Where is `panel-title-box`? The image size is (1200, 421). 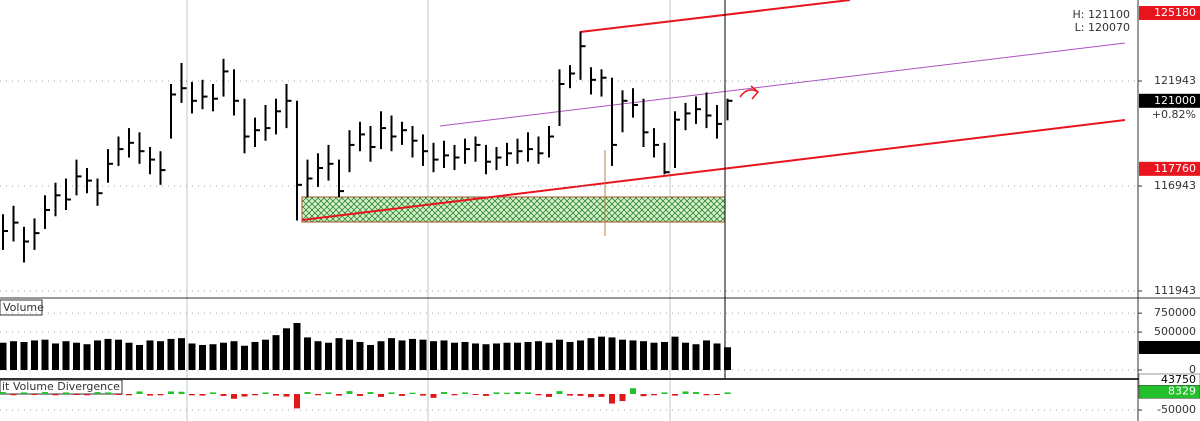 panel-title-box is located at coordinates (61, 387).